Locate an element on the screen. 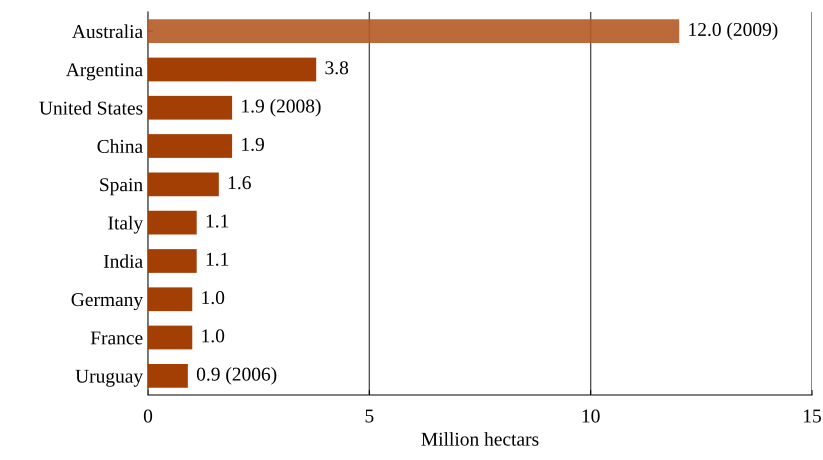  y-tick-label: Uruguay is located at coordinates (110, 378).